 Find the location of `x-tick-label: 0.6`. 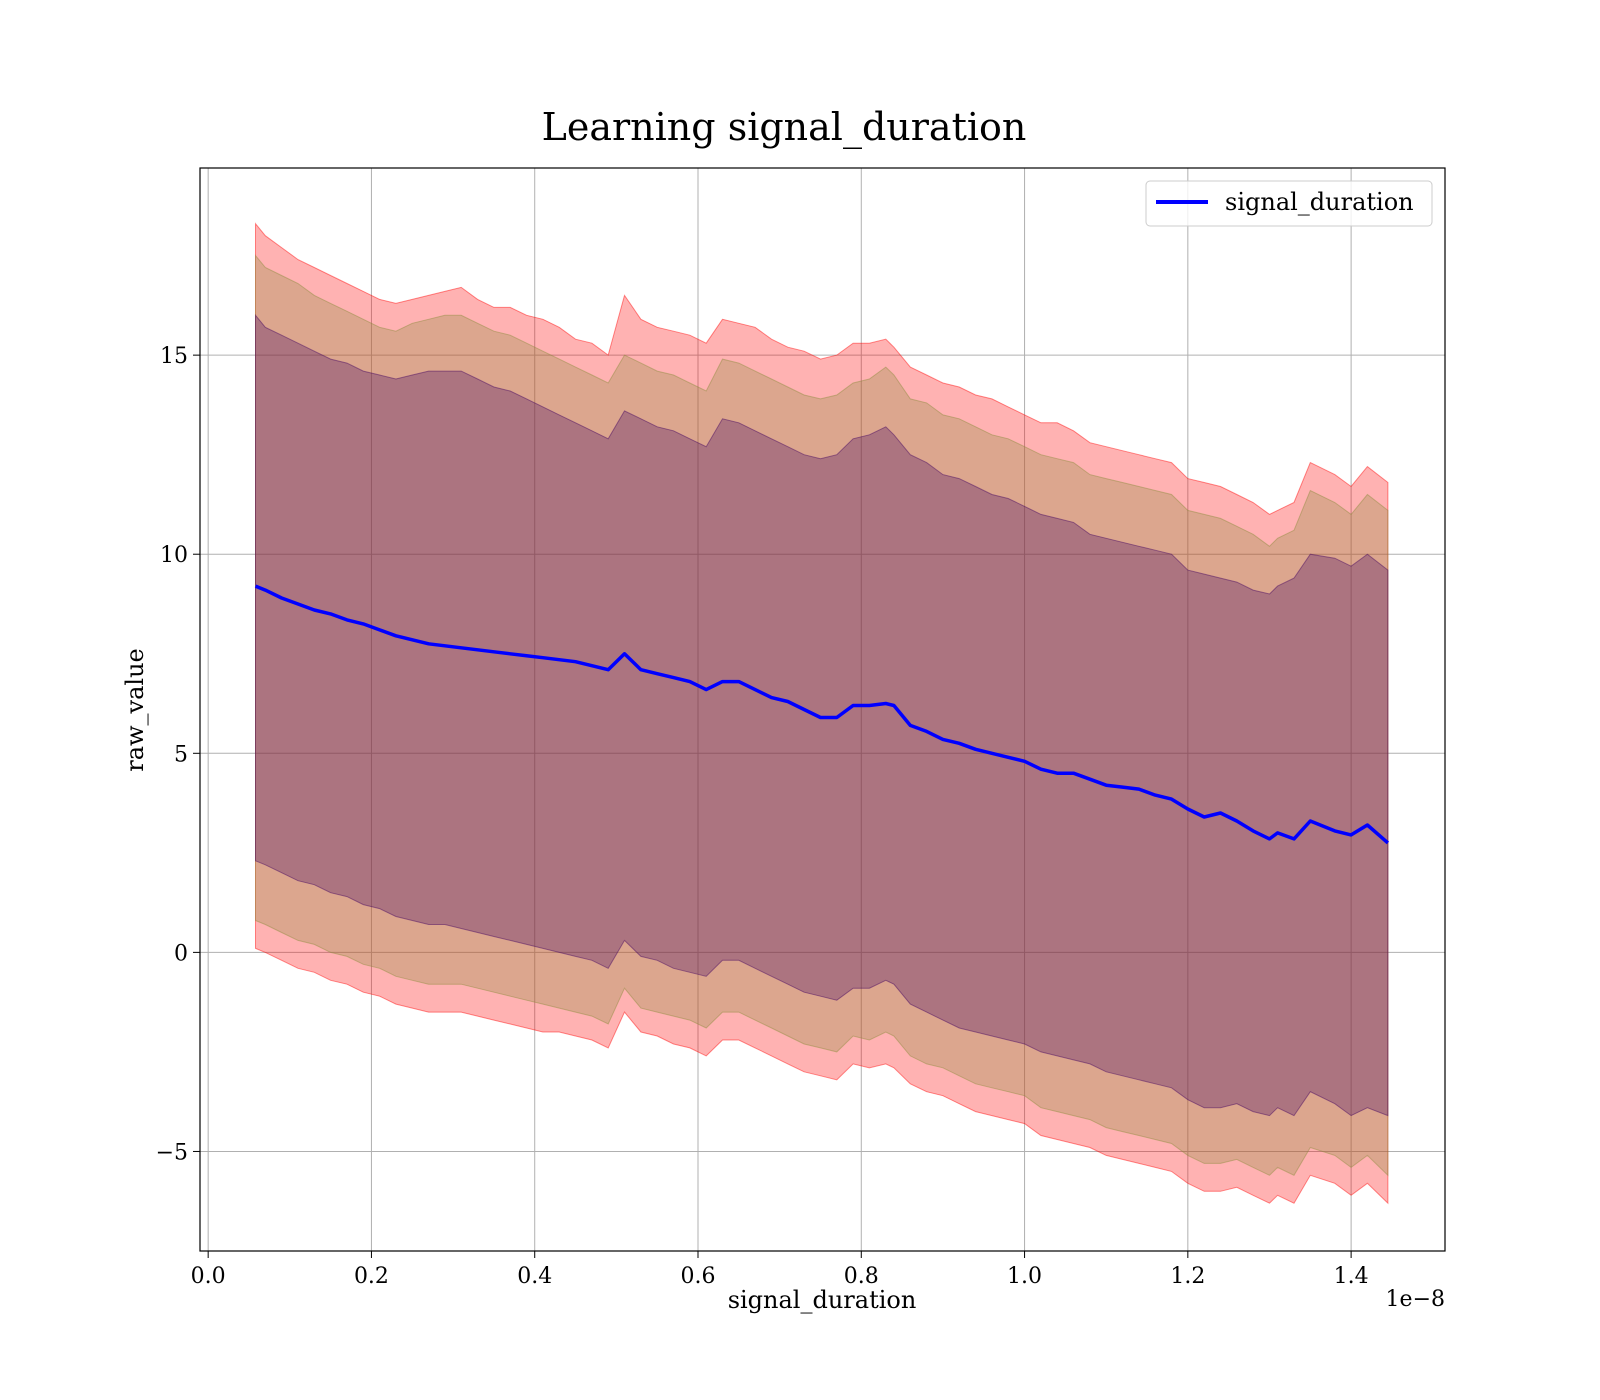

x-tick-label: 0.6 is located at coordinates (698, 1276).